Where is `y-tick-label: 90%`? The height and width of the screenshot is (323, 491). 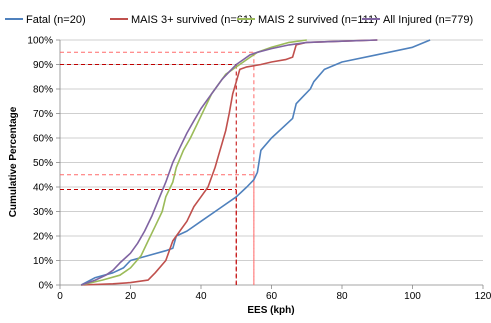 y-tick-label: 90% is located at coordinates (43, 65).